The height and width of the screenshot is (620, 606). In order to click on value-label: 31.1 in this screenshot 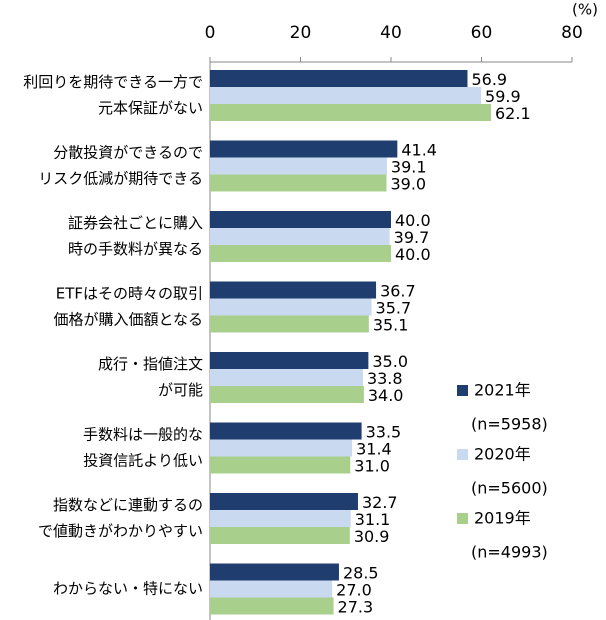, I will do `click(373, 519)`.